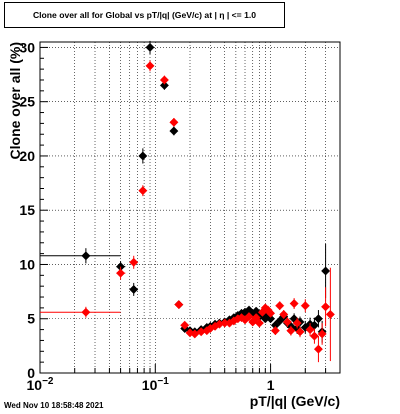 This screenshot has width=400, height=414. What do you see at coordinates (155, 384) in the screenshot?
I see `x-tick-label: 10⁻¹` at bounding box center [155, 384].